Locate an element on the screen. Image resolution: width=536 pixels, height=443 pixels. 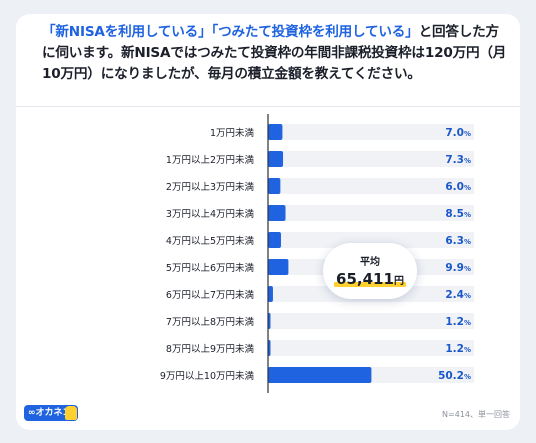
sample-note: N=414、単一回答 is located at coordinates (476, 414).